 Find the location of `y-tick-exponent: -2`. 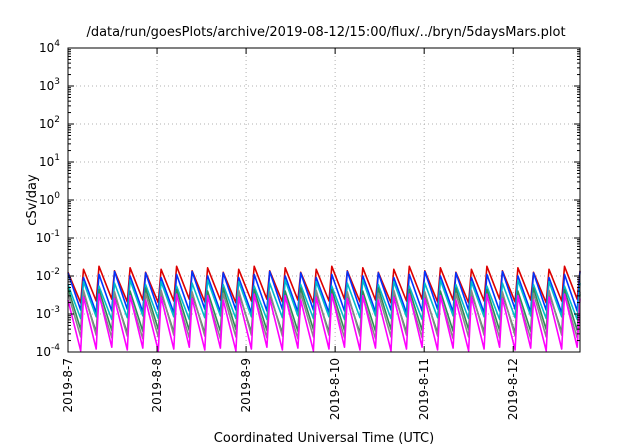

y-tick-exponent: -2 is located at coordinates (55, 272).